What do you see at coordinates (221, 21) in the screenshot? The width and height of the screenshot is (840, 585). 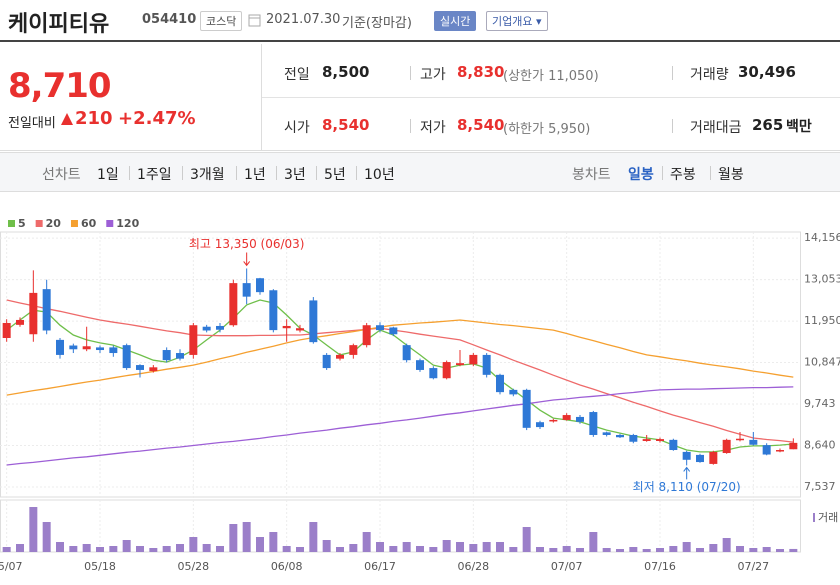 I see `market-badge: 코스닥` at bounding box center [221, 21].